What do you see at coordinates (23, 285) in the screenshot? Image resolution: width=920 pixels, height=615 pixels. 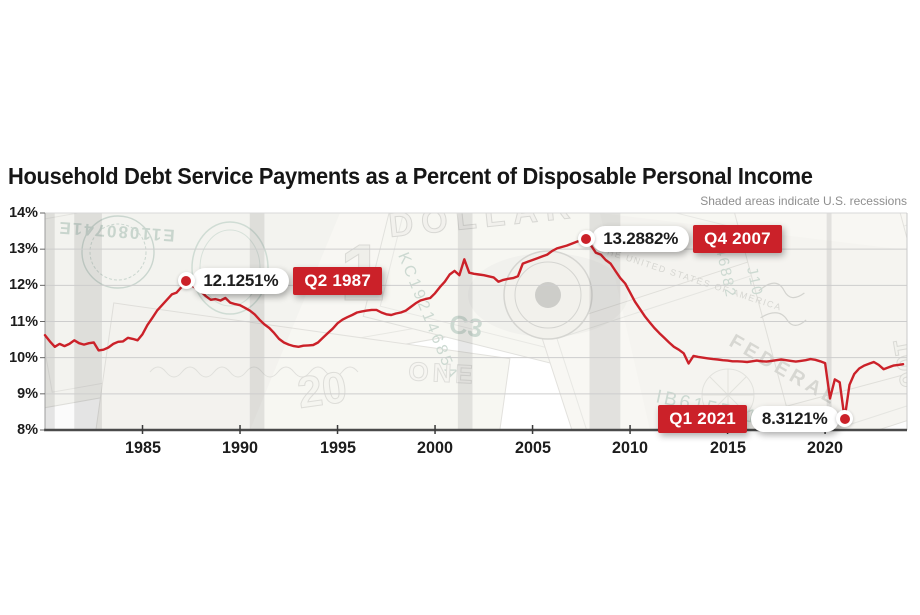 I see `y-tick-label: 12%` at bounding box center [23, 285].